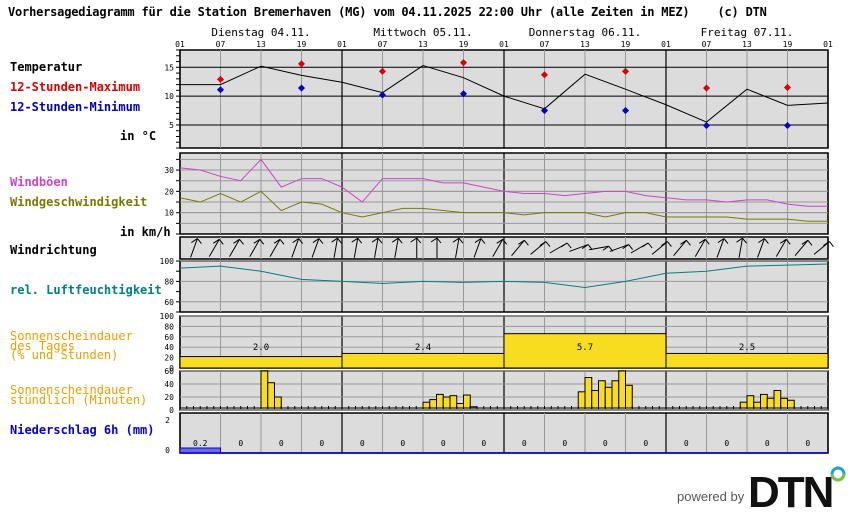 Image resolution: width=850 pixels, height=524 pixels. What do you see at coordinates (169, 170) in the screenshot?
I see `svg-text: 30` at bounding box center [169, 170].